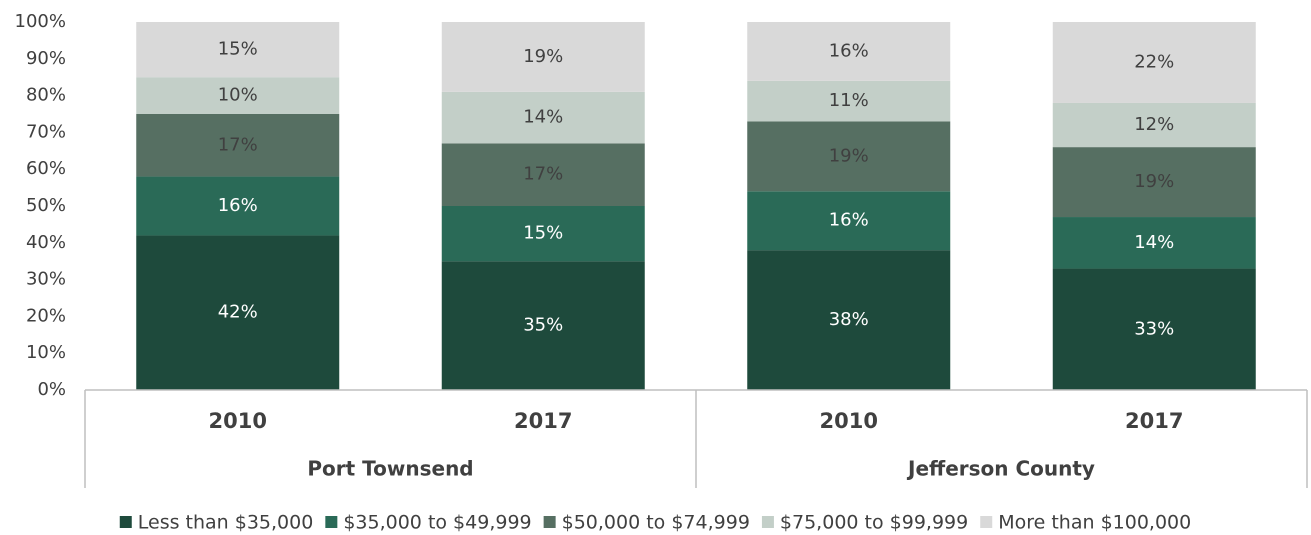  I want to click on y-tick-label: 0%, so click(51, 389).